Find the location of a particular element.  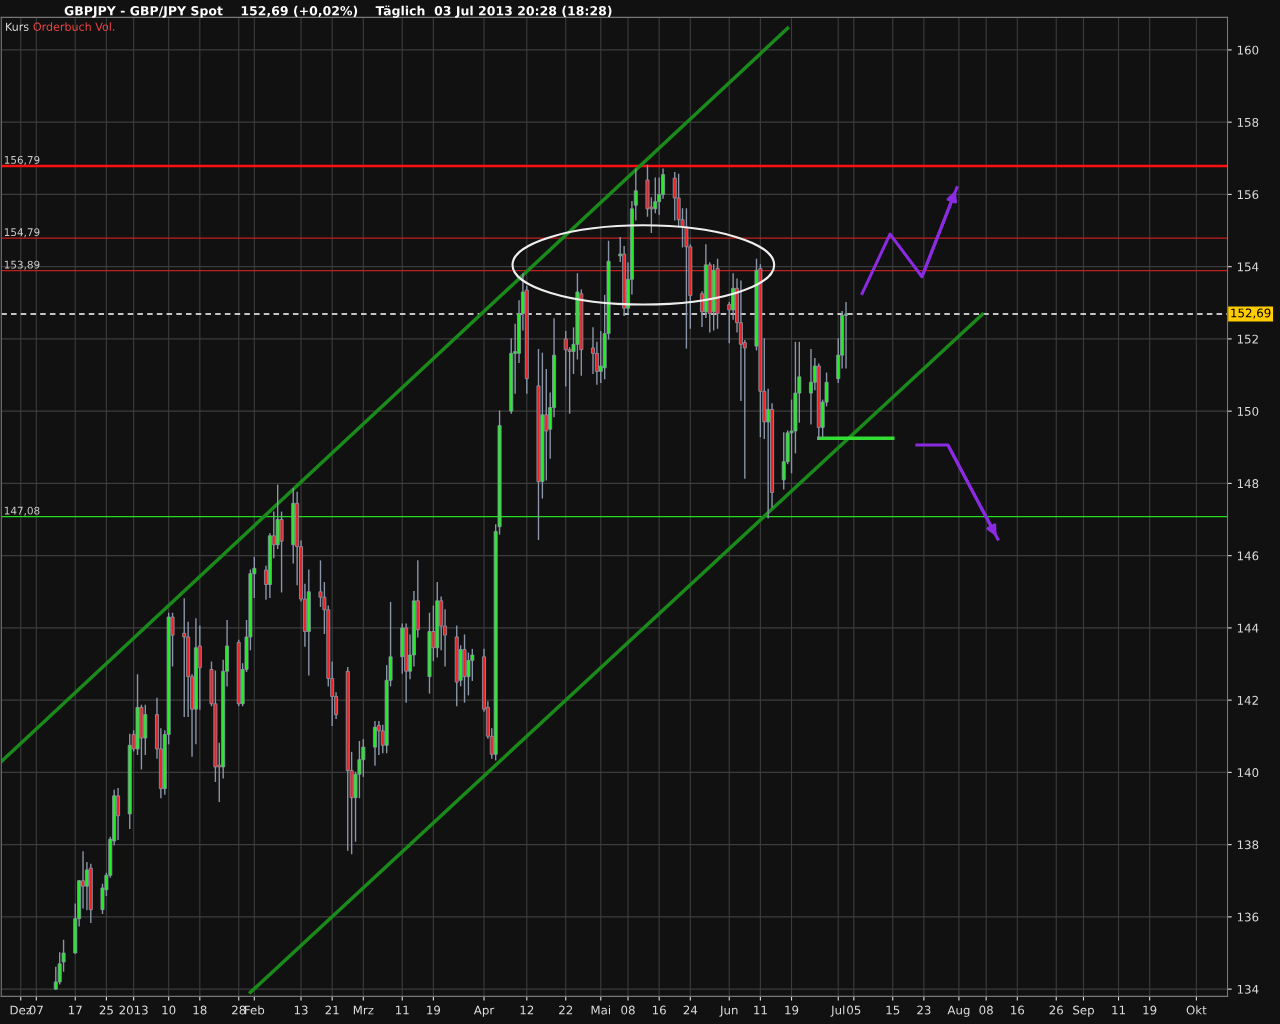

y-tick-label: 156 is located at coordinates (1248, 195).